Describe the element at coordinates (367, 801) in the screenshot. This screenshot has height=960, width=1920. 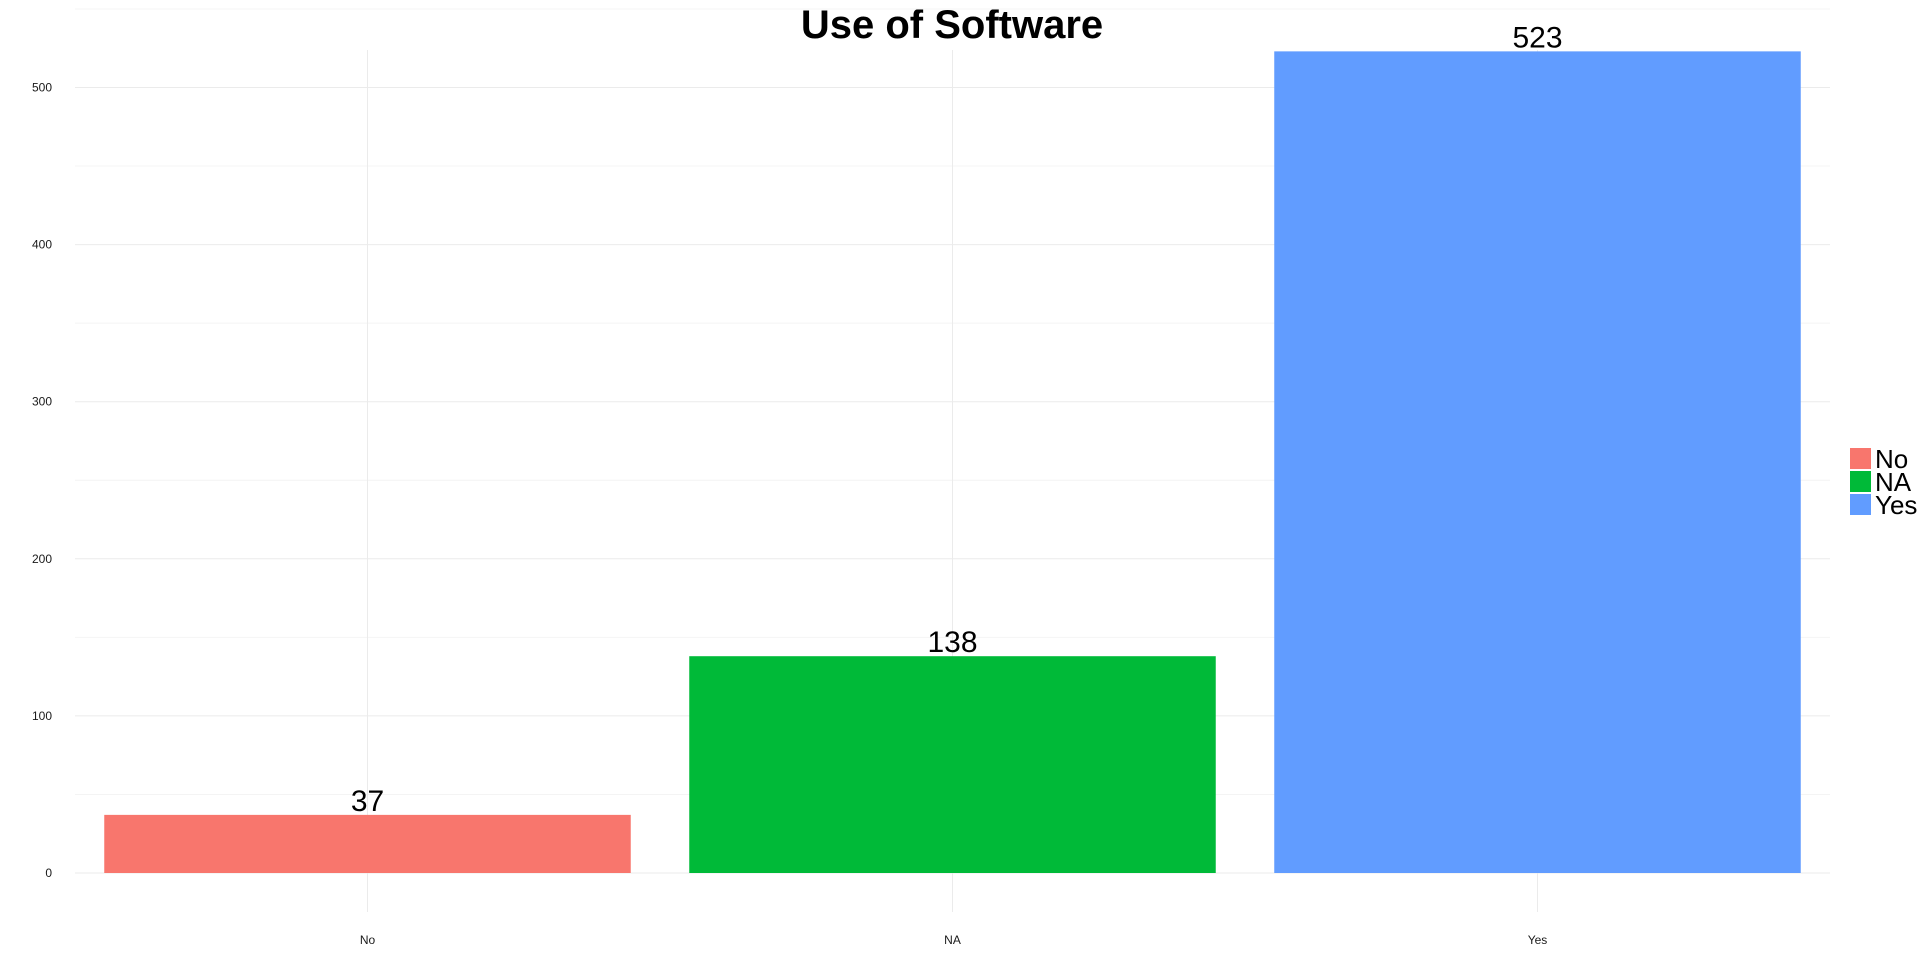
I see `data-label-no: 37` at that location.